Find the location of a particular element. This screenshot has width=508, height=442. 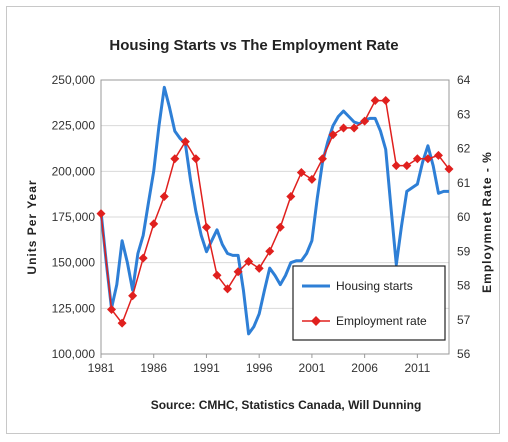

y2-tick-label: 60 is located at coordinates (464, 217).